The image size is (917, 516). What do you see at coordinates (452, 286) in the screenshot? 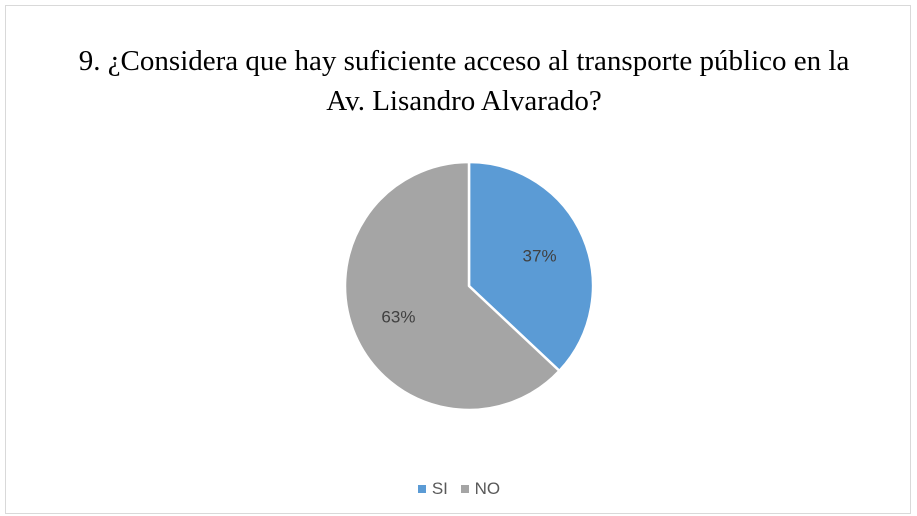
I see `pie-slice-no` at bounding box center [452, 286].